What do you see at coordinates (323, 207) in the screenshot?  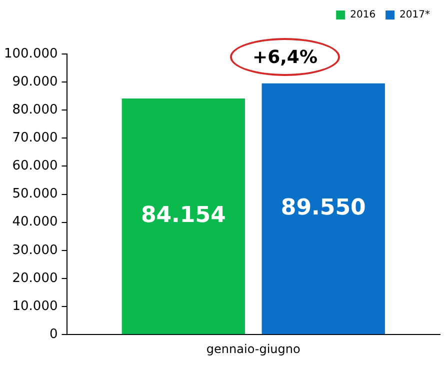 I see `data-label: 89.550` at bounding box center [323, 207].